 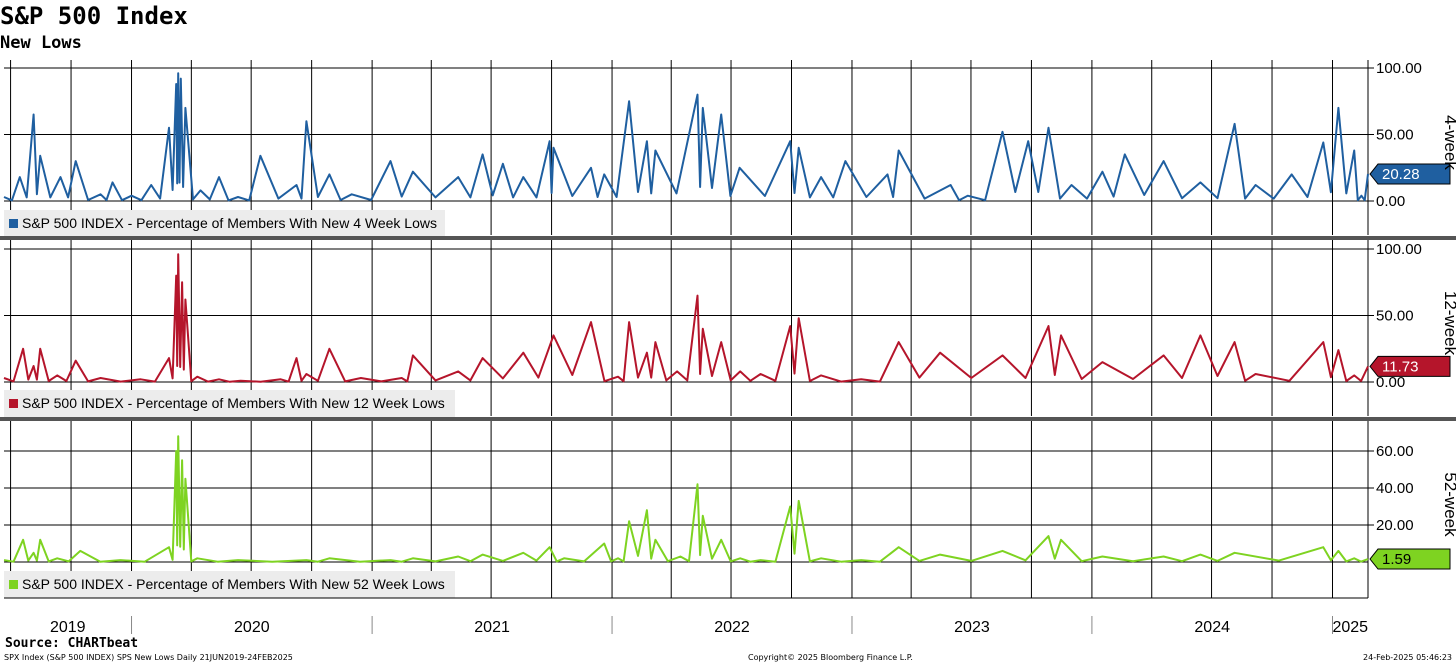 What do you see at coordinates (72, 643) in the screenshot?
I see `source-note: Source: CHARTbeat` at bounding box center [72, 643].